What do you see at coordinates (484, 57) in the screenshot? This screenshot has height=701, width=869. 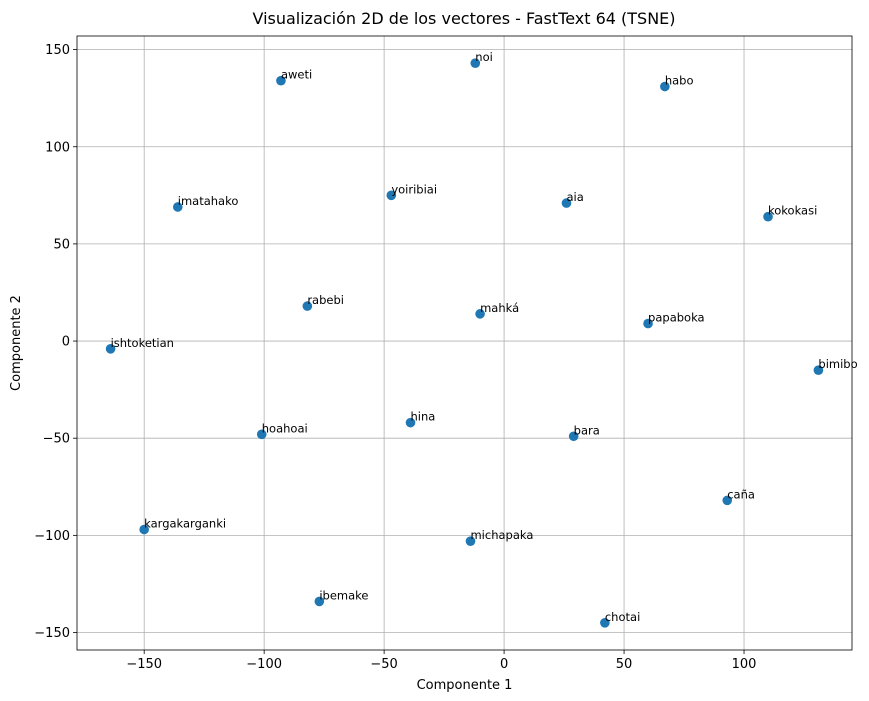 I see `point-label: noi` at bounding box center [484, 57].